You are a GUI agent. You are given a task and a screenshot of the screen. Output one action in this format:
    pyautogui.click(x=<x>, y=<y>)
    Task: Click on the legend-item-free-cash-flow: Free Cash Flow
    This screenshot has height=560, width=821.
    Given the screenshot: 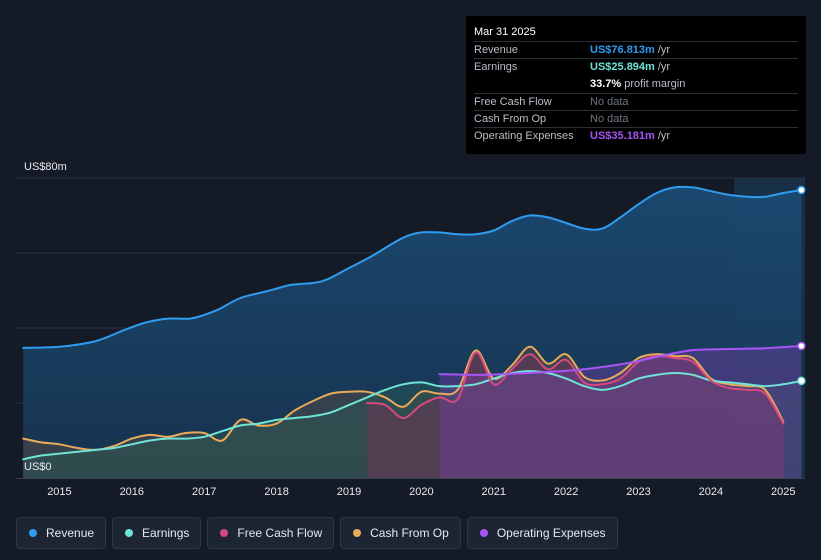 What is the action you would take?
    pyautogui.click(x=271, y=533)
    